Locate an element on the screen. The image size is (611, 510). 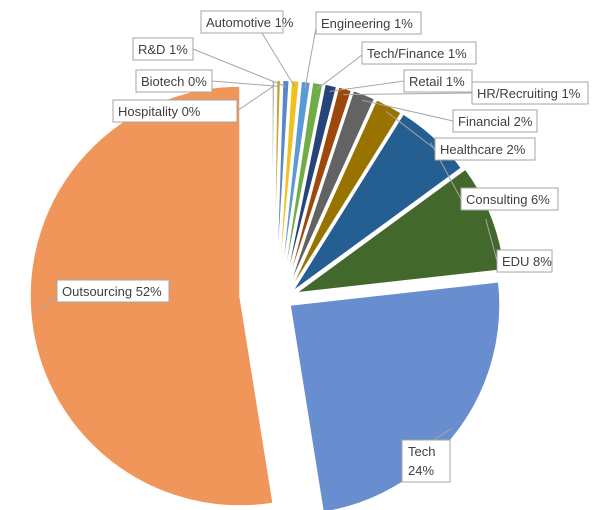
slice-label-hospitality: Hospitality 0% is located at coordinates (175, 111).